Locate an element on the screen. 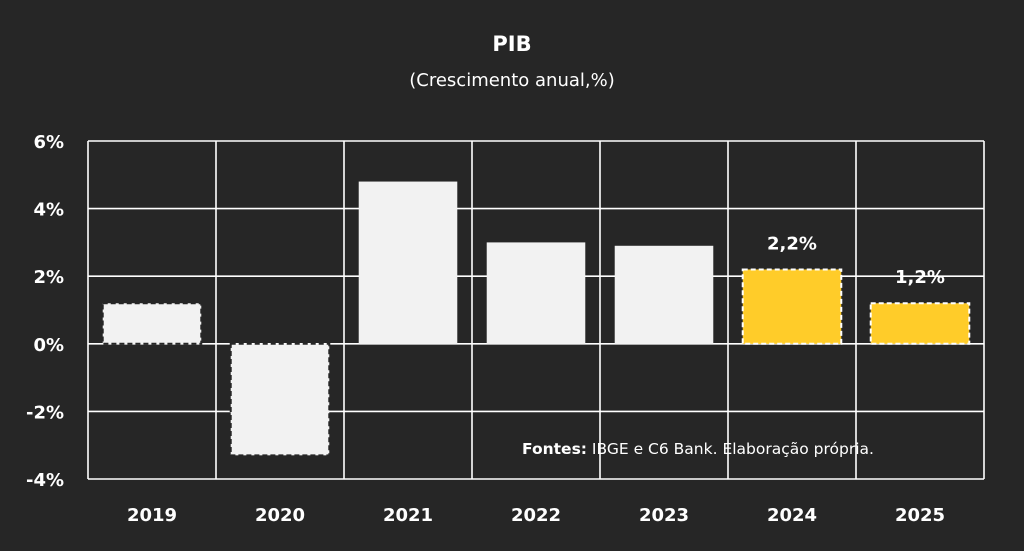 Image resolution: width=1024 pixels, height=551 pixels. y-tick-label: -2% is located at coordinates (45, 412).